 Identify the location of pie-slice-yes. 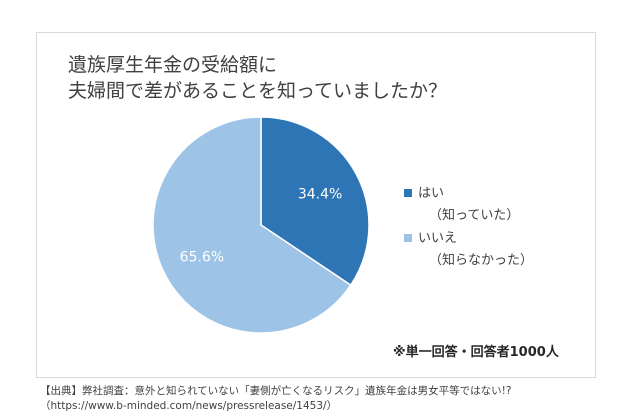
(315, 201).